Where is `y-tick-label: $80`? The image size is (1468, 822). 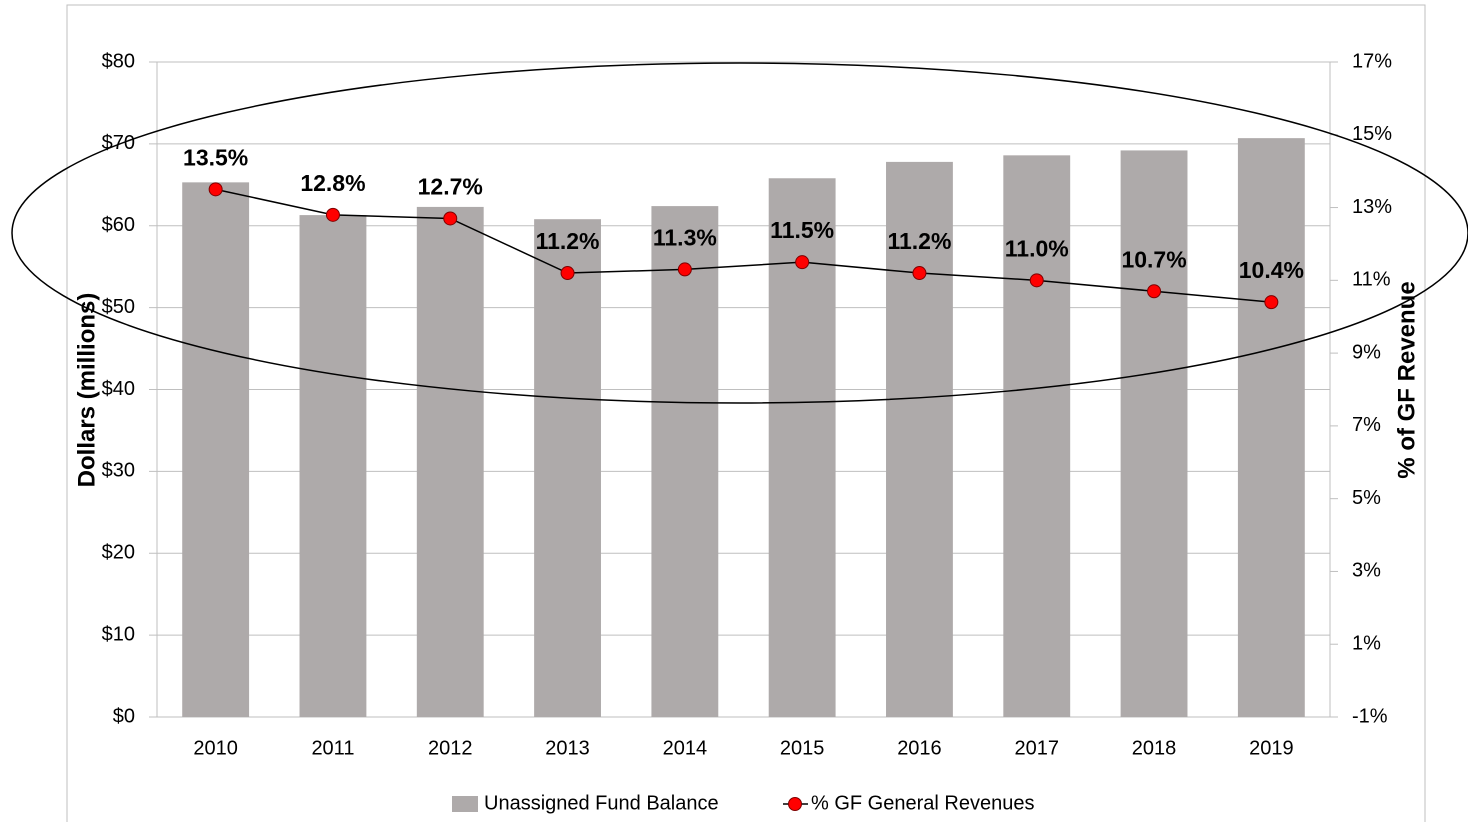
y-tick-label: $80 is located at coordinates (118, 61).